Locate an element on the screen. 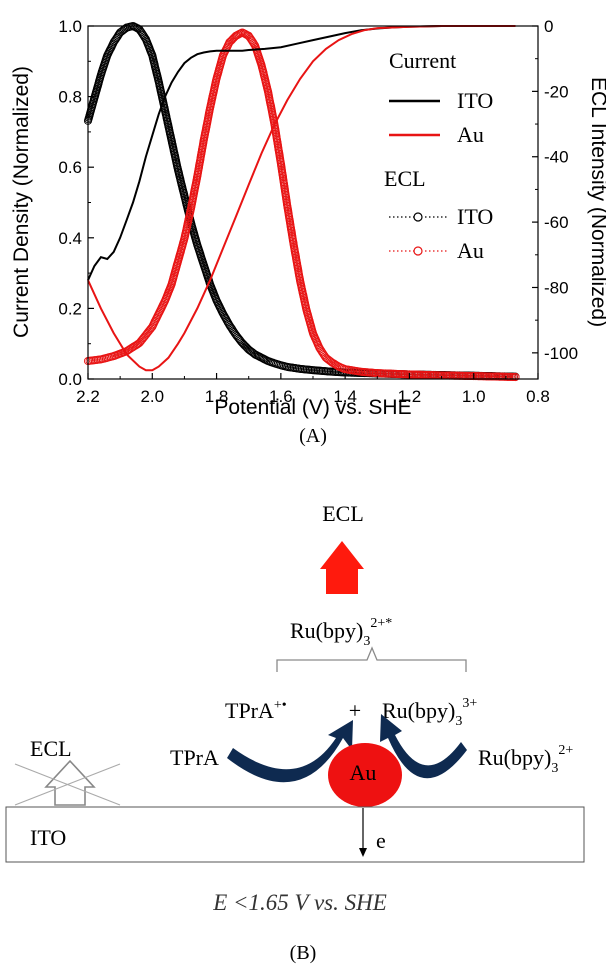 This screenshot has height=965, width=606. y-tick-label: 0.4 is located at coordinates (70, 238).